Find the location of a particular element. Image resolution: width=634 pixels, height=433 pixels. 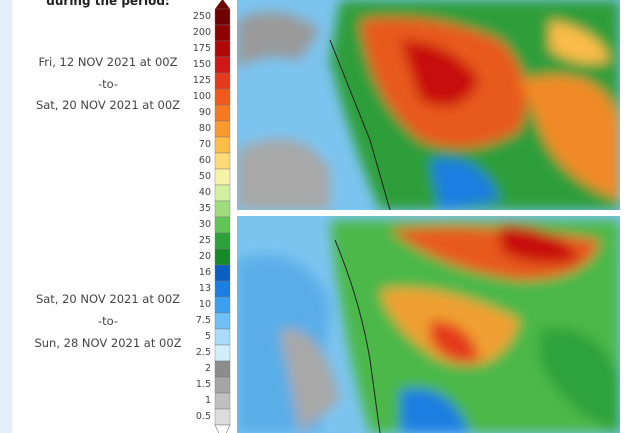

scale-label: 80 is located at coordinates (205, 128).